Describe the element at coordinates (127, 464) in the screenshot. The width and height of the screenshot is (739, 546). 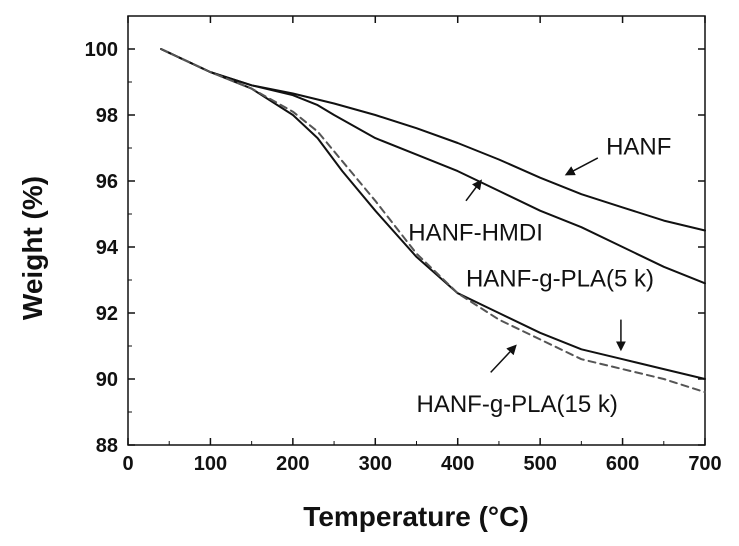
I see `x-tick-label: 0` at that location.